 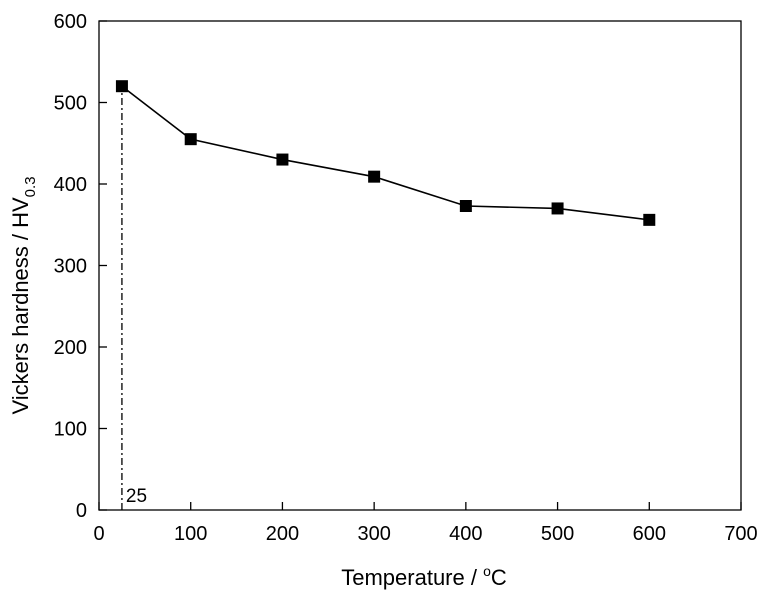 What do you see at coordinates (136, 496) in the screenshot?
I see `annotation-label-25: 25` at bounding box center [136, 496].